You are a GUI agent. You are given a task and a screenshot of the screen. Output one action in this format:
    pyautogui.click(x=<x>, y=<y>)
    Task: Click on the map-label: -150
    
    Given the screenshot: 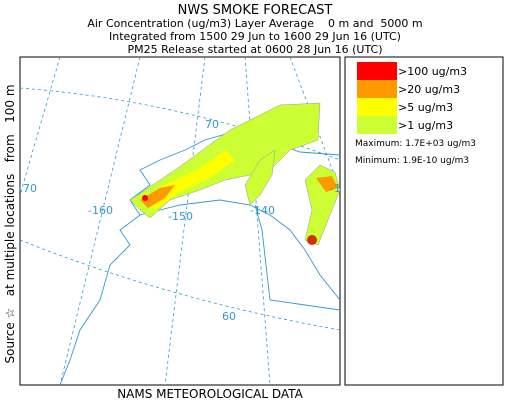 What is the action you would take?
    pyautogui.click(x=180, y=216)
    